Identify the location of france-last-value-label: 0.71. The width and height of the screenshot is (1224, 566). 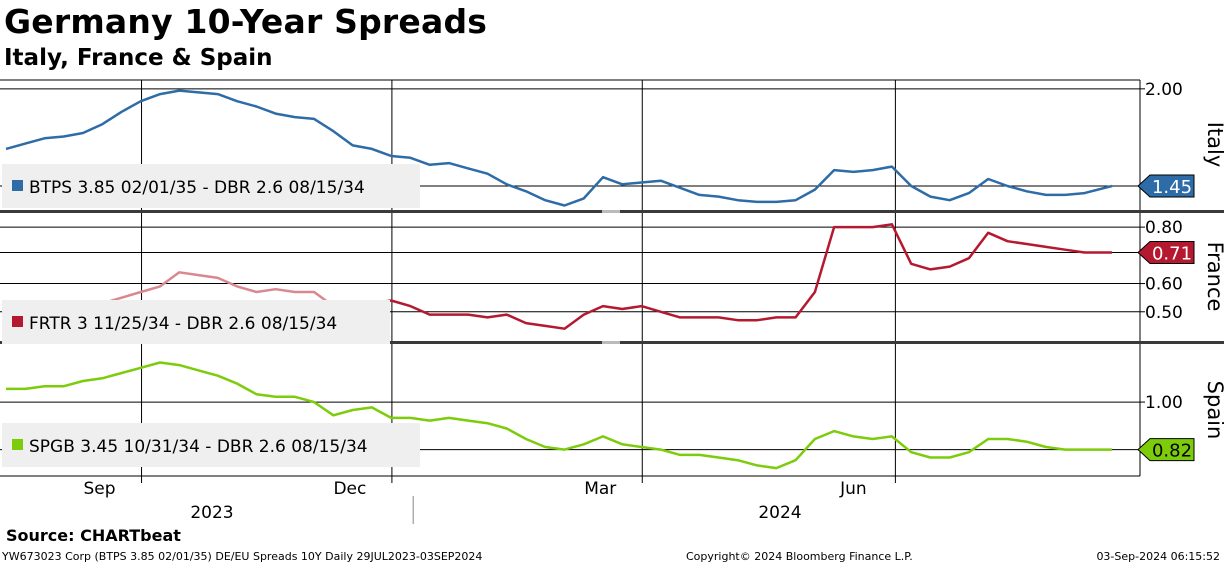
(1172, 254).